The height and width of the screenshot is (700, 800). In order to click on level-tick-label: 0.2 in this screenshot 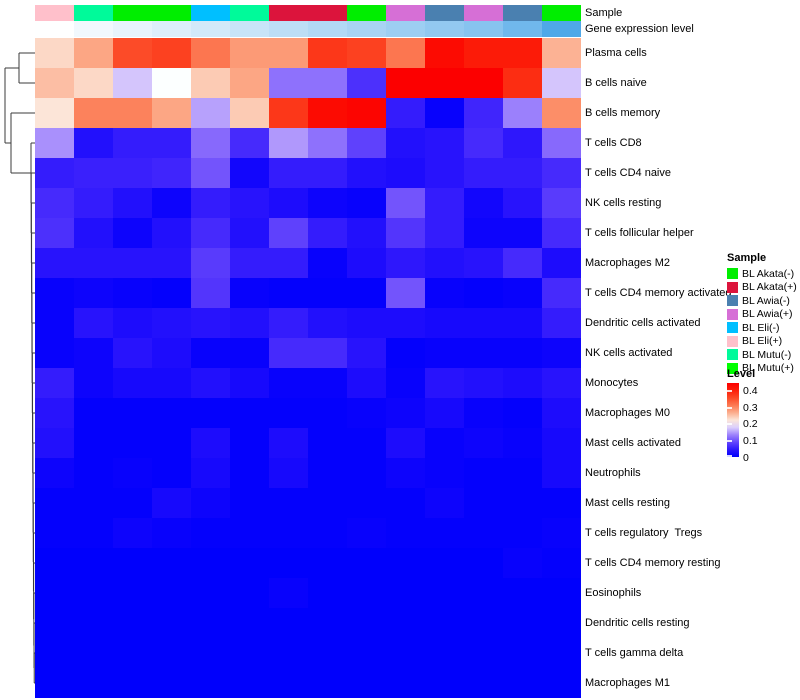, I will do `click(750, 424)`.